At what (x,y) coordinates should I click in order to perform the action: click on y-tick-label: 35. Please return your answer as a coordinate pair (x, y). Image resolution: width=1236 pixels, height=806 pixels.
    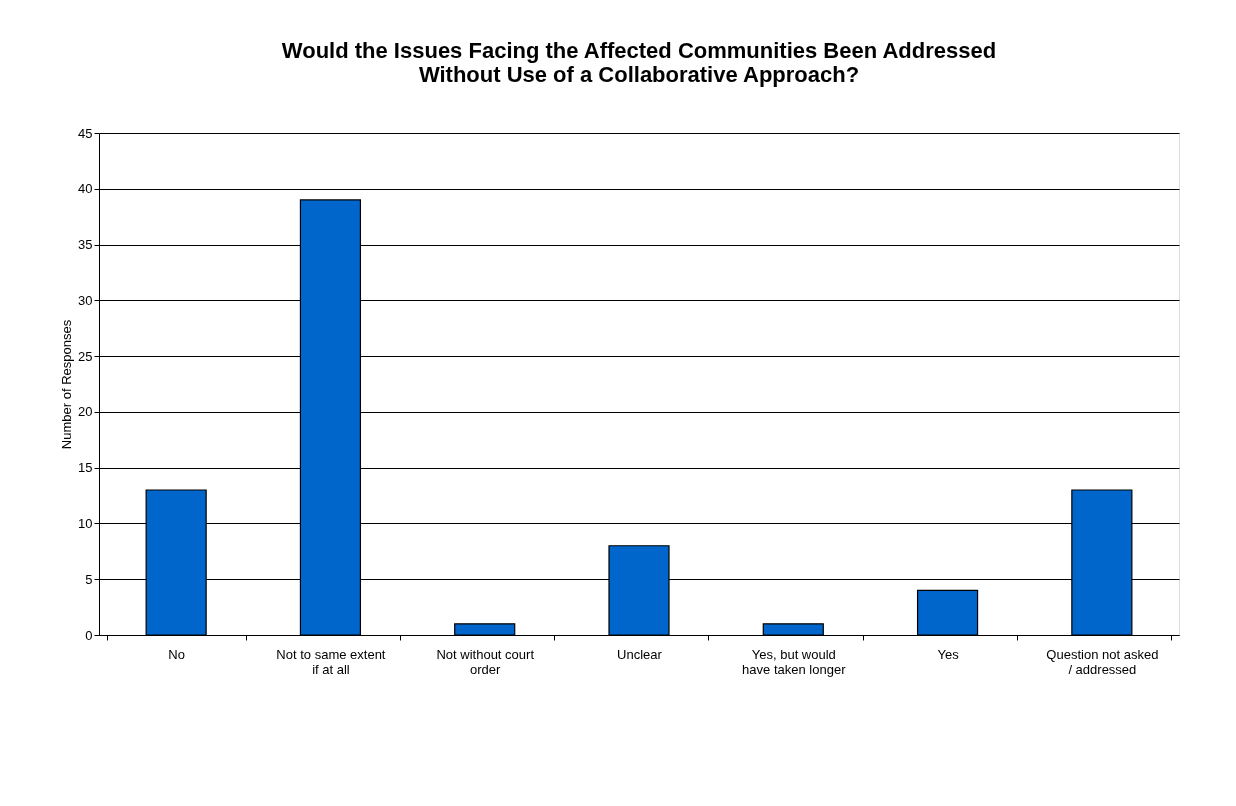
    Looking at the image, I should click on (85, 245).